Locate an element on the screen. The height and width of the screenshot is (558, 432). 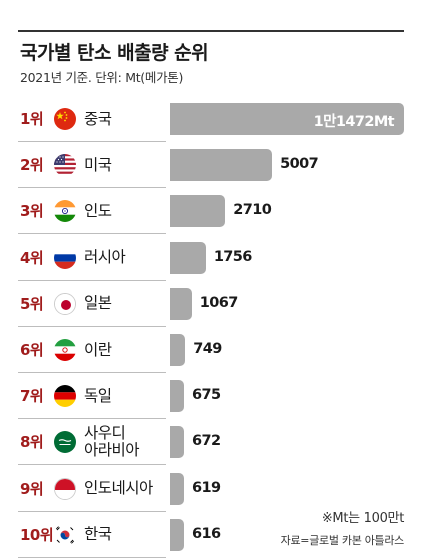
country-label: 일본 is located at coordinates (98, 303).